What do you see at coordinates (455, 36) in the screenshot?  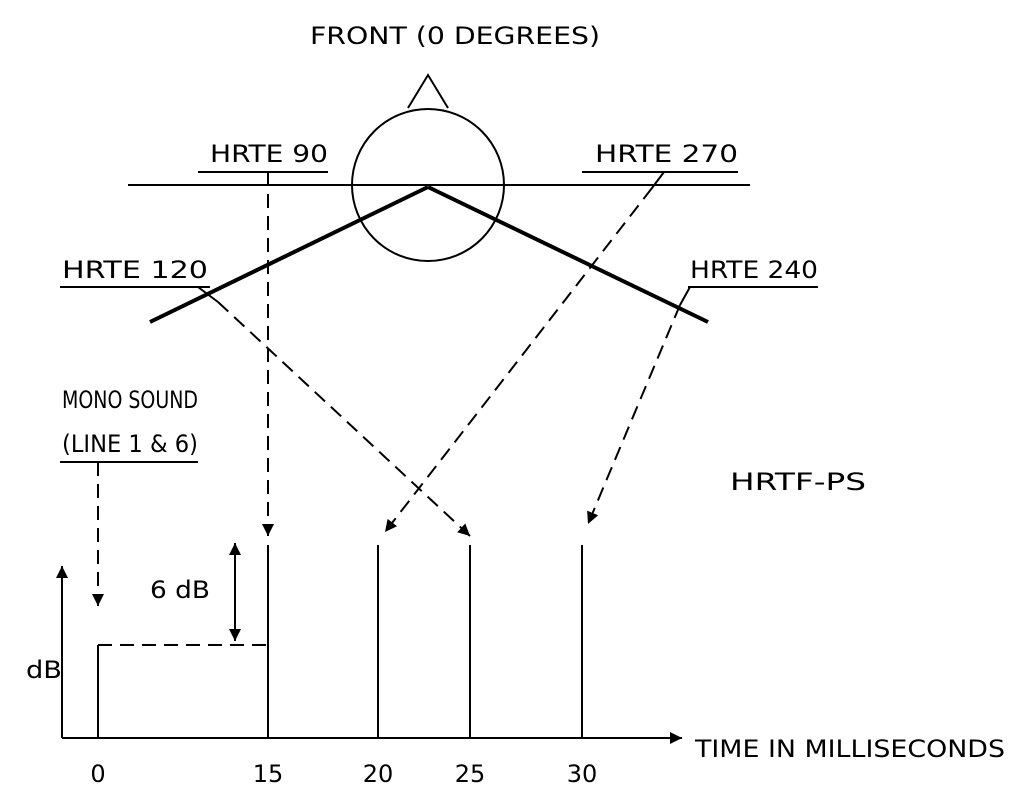 I see `title: FRONT (0 DEGREES)` at bounding box center [455, 36].